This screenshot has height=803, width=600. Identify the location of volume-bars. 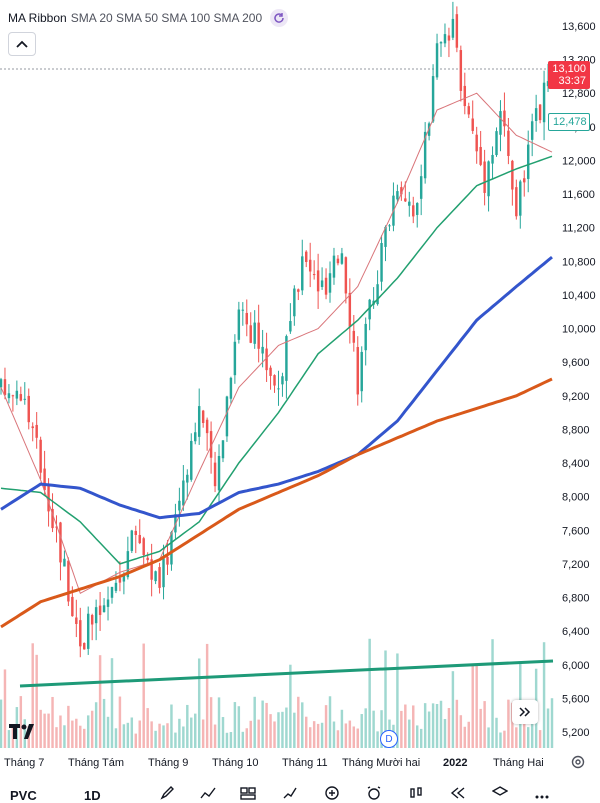
(277, 693).